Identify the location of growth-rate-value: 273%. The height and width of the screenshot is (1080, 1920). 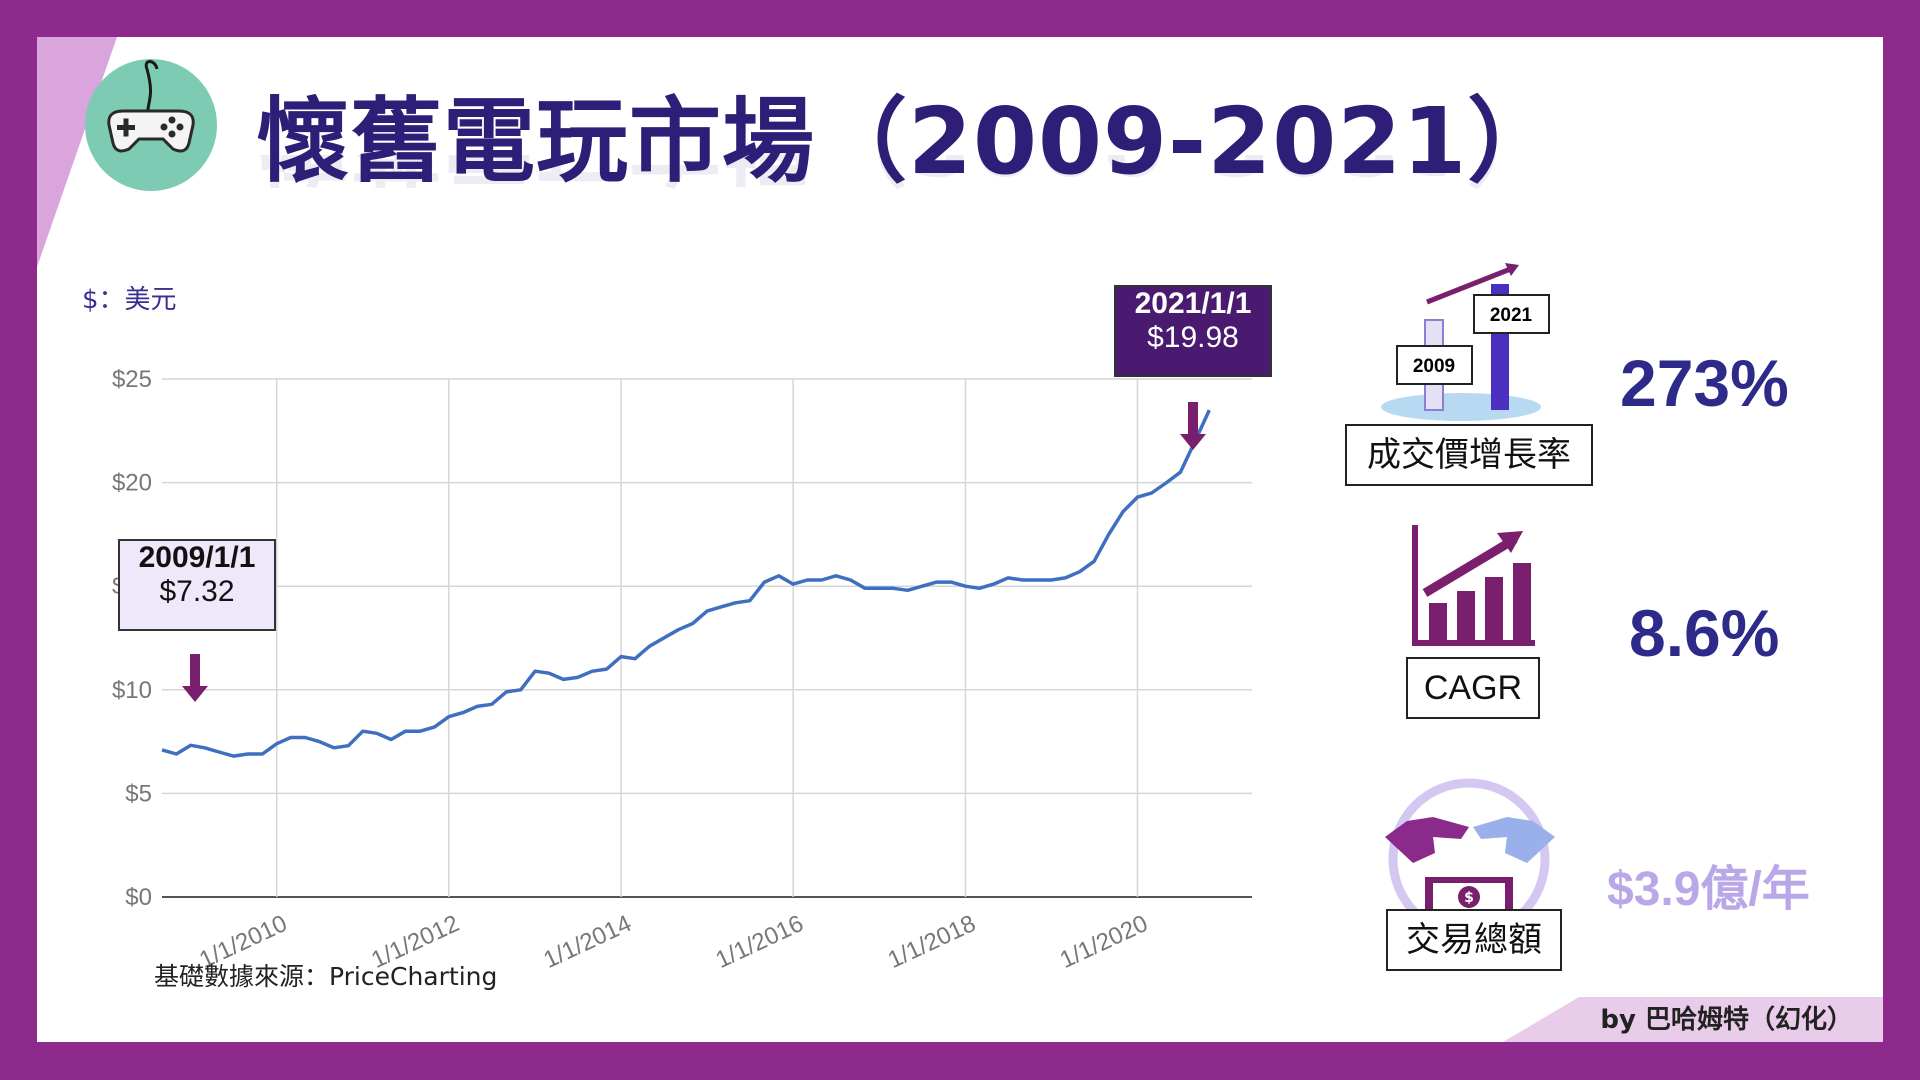
(1704, 383).